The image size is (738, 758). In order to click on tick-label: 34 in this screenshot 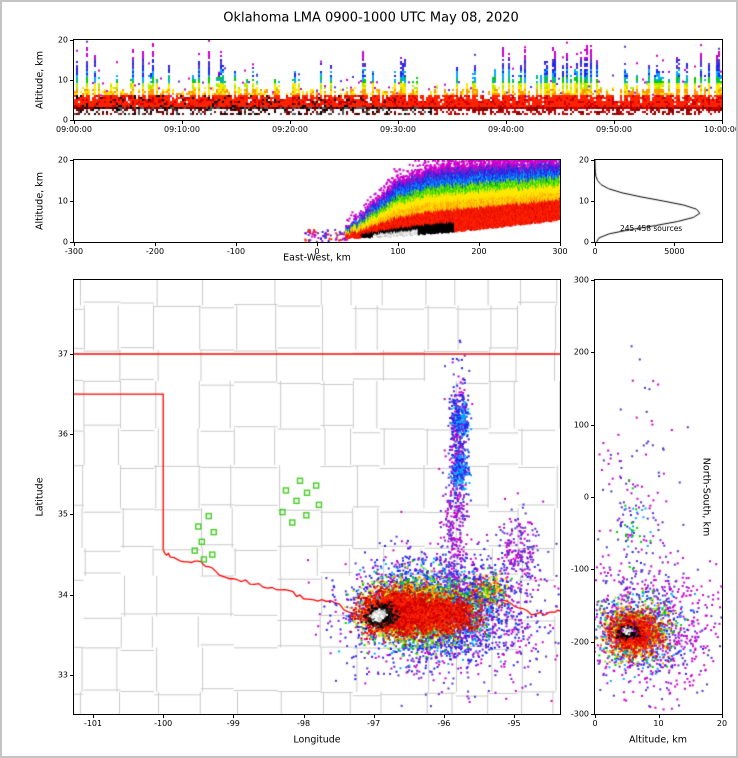, I will do `click(62, 595)`.